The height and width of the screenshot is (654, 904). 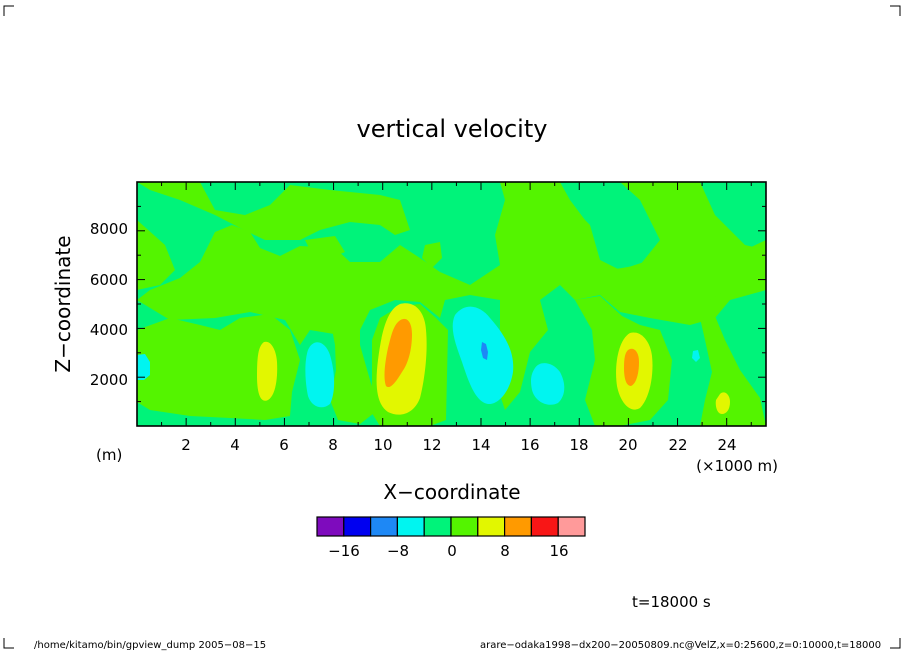 I want to click on colorbar-label: 16, so click(x=558, y=551).